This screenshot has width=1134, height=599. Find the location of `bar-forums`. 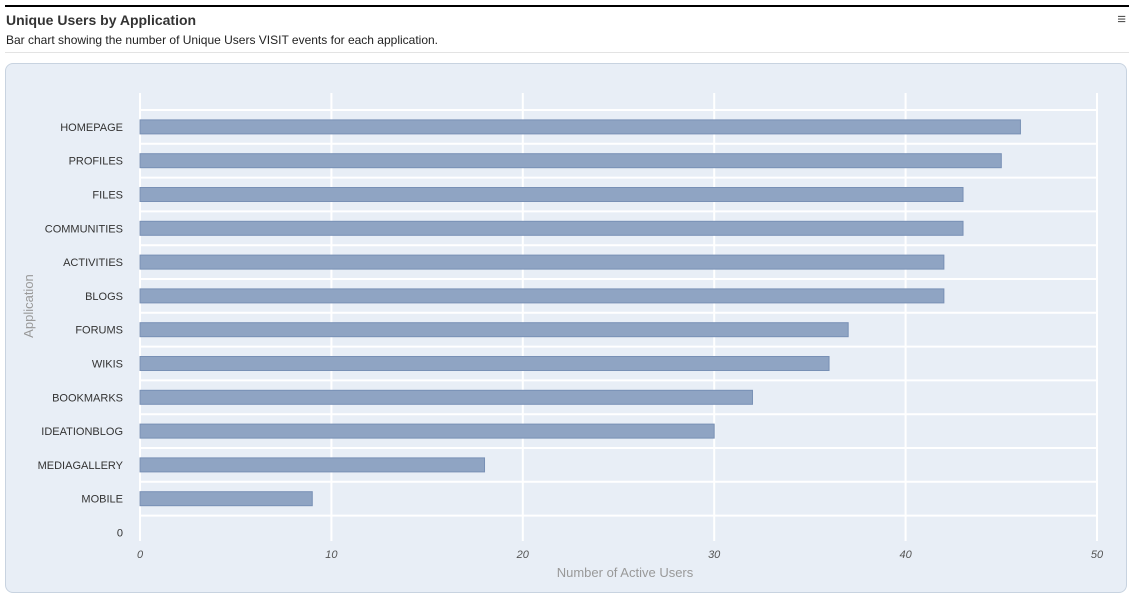

bar-forums is located at coordinates (494, 330).